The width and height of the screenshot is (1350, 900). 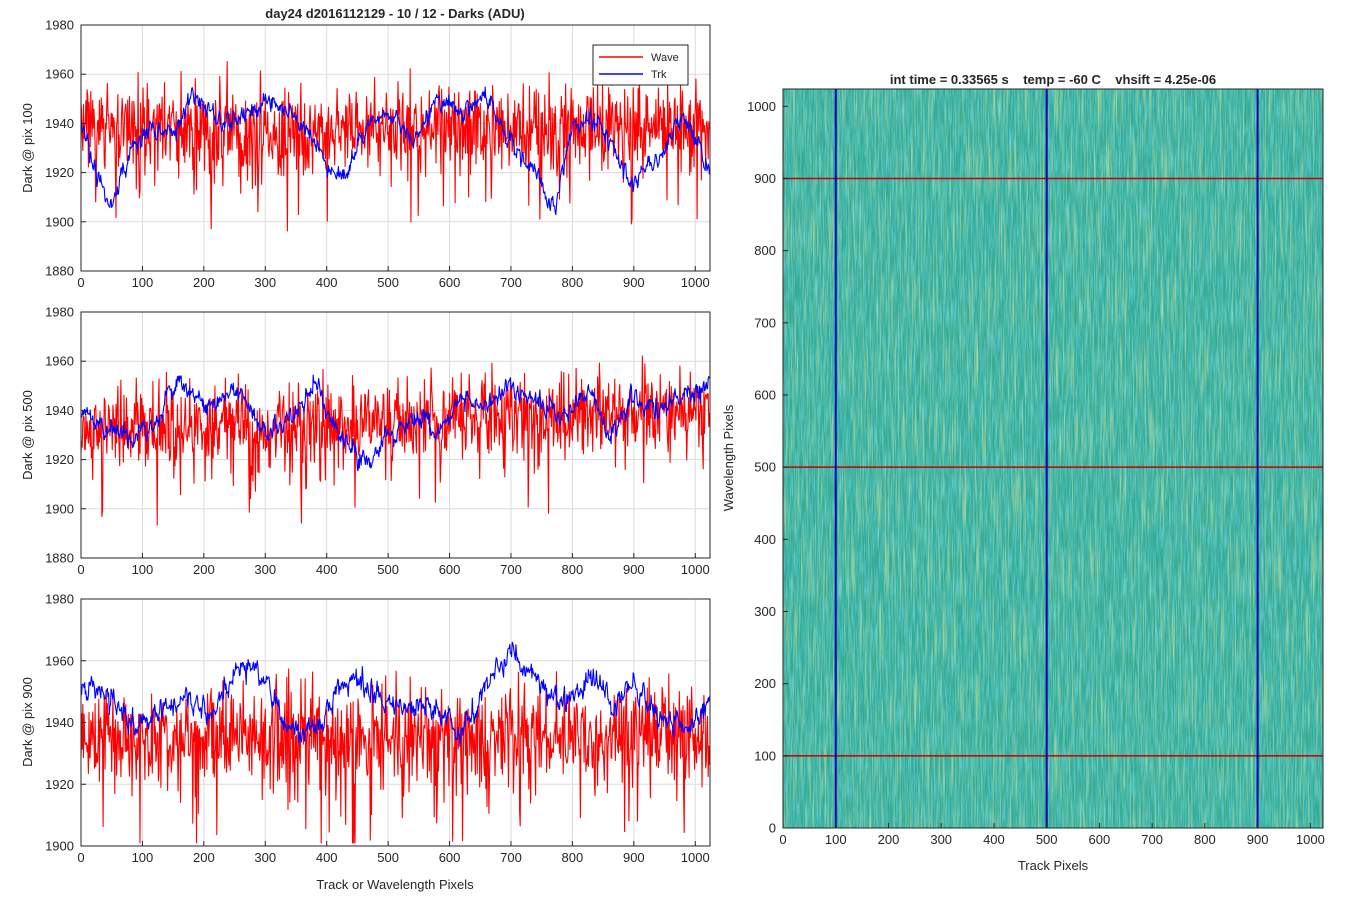 I want to click on x-tick-label: 800, so click(x=573, y=569).